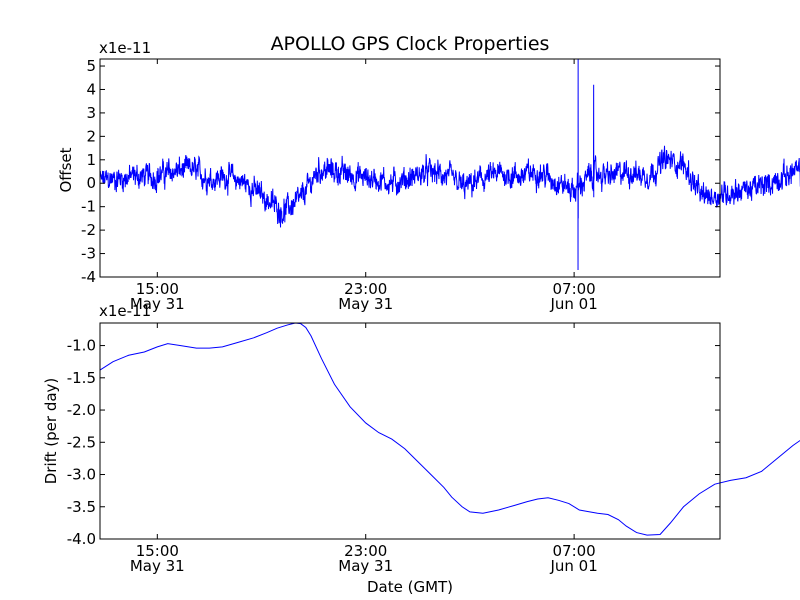 The image size is (800, 600). What do you see at coordinates (125, 48) in the screenshot?
I see `offset-scale-label: x1e-11` at bounding box center [125, 48].